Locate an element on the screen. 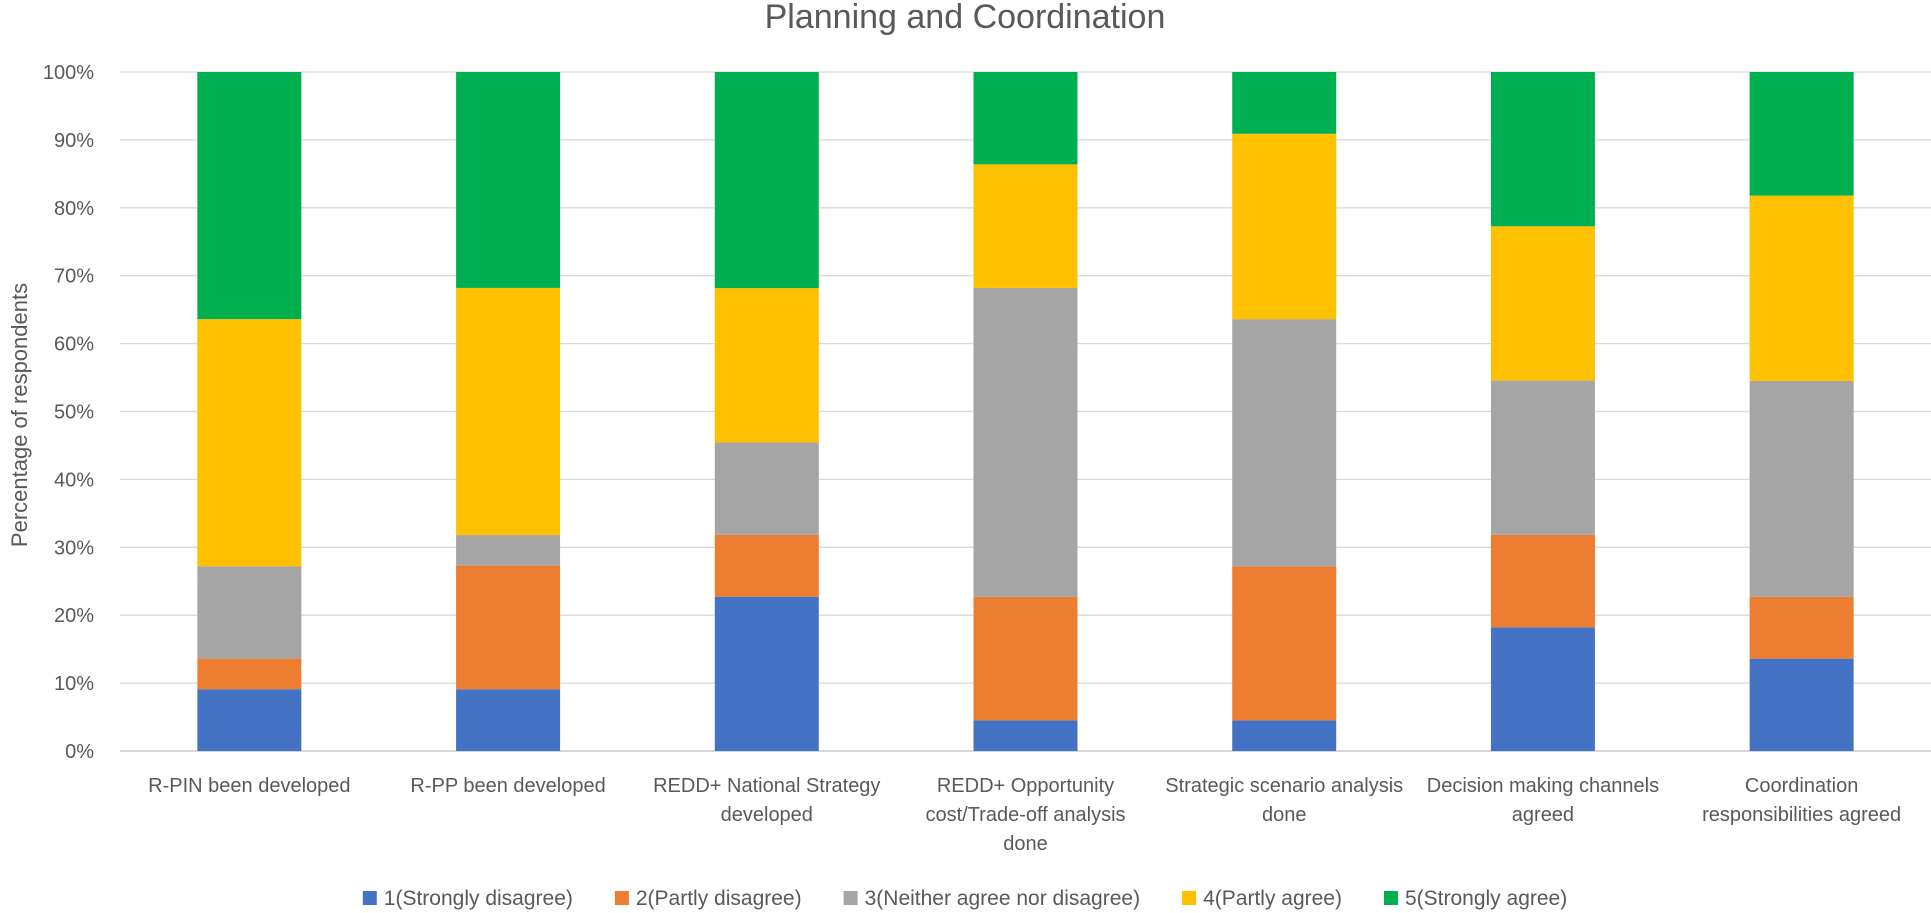 Image resolution: width=1931 pixels, height=913 pixels. x-category-label: Coordination responsibilities agreed is located at coordinates (1801, 800).